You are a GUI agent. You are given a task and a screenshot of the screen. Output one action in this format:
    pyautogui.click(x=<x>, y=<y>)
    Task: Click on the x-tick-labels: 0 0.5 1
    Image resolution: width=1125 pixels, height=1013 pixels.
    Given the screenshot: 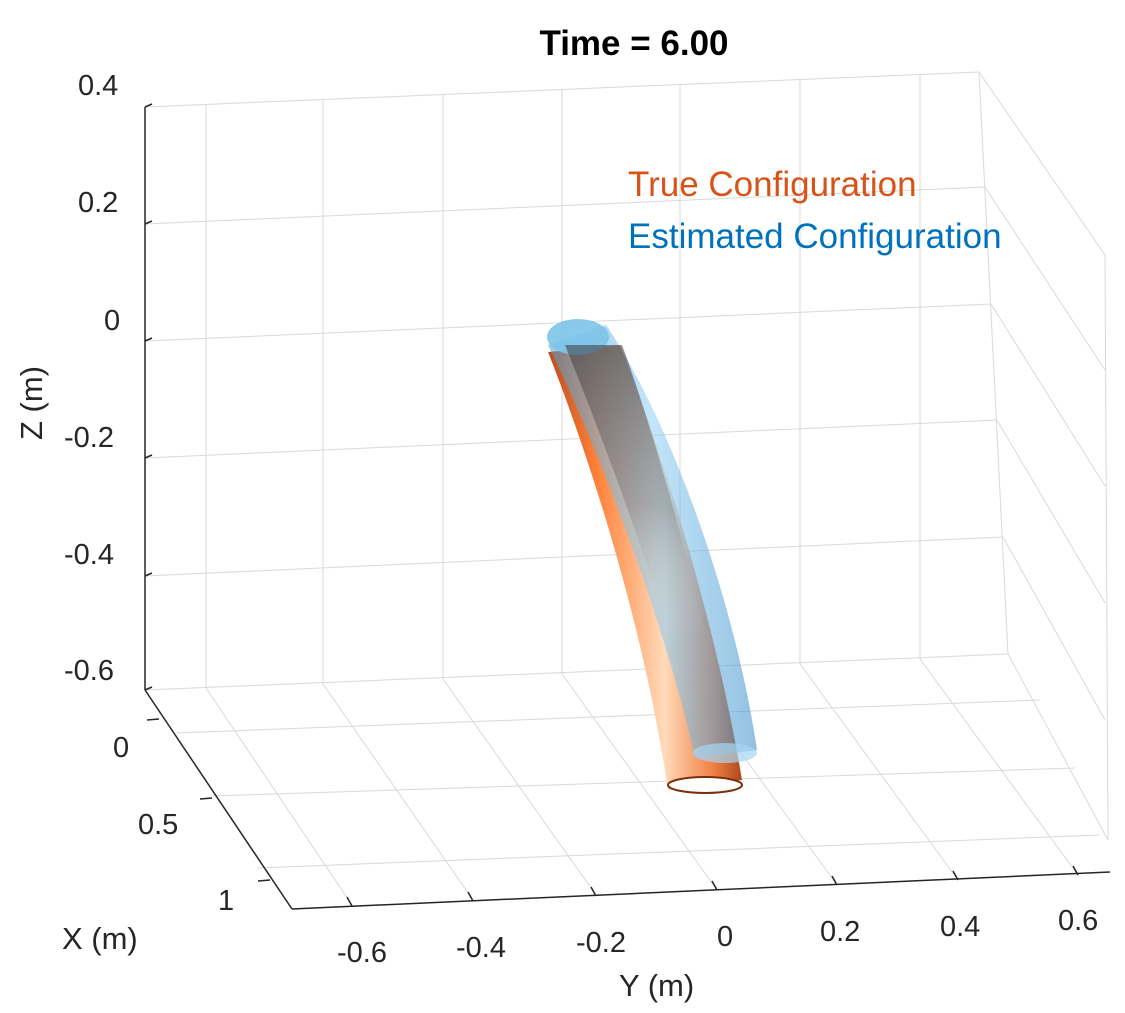 What is the action you would take?
    pyautogui.click(x=173, y=824)
    